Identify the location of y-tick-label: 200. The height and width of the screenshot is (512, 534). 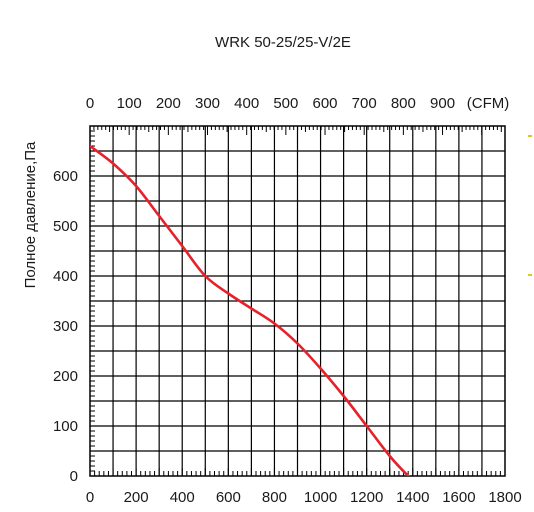
(65, 376).